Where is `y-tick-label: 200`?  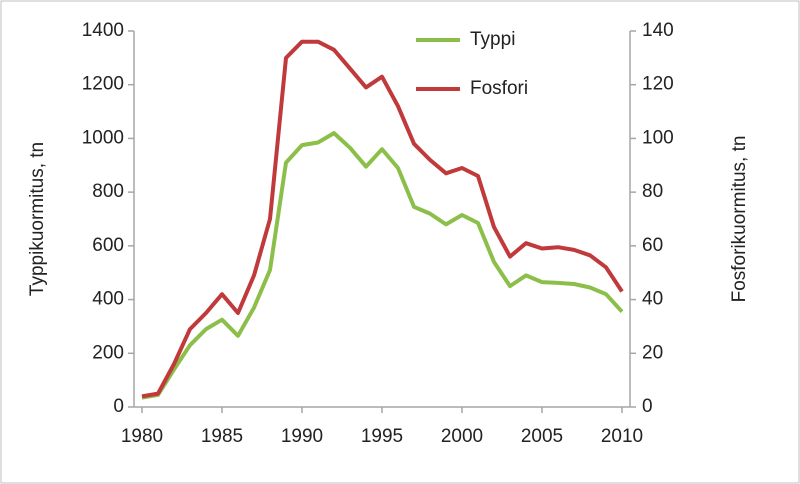
y-tick-label: 200 is located at coordinates (108, 352).